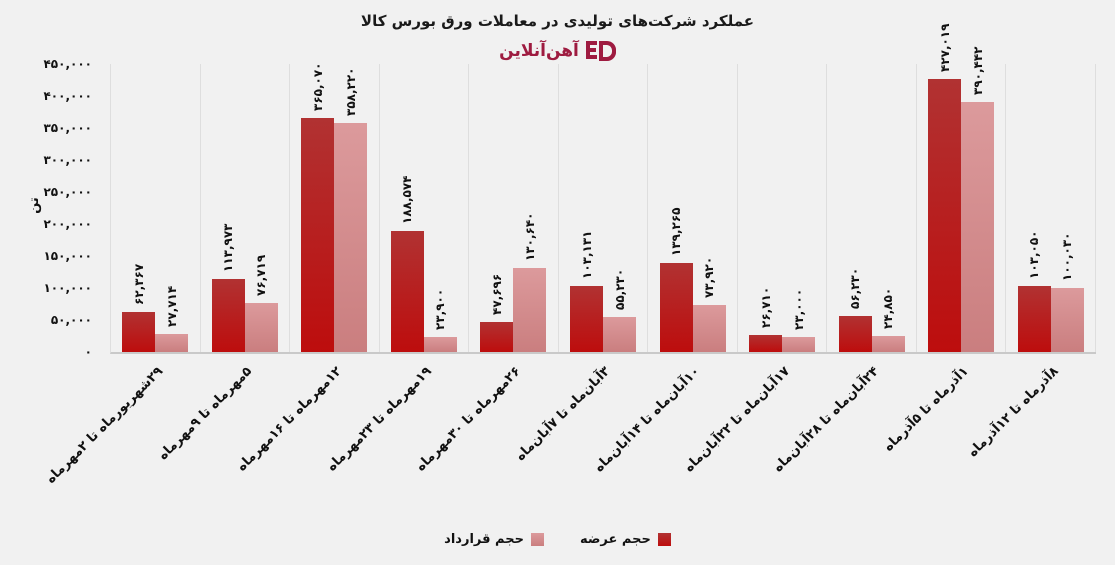 The height and width of the screenshot is (565, 1115). What do you see at coordinates (1067, 256) in the screenshot?
I see `bar-value-label: ۱۰۰,۰۳۰` at bounding box center [1067, 256].